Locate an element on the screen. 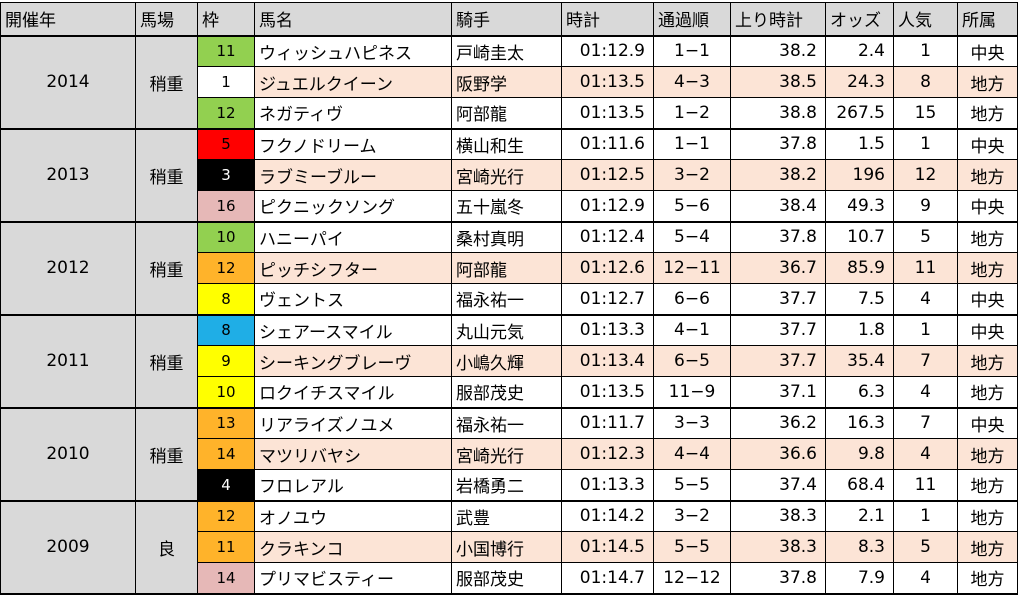  header-jockey: 騎手 is located at coordinates (506, 19).